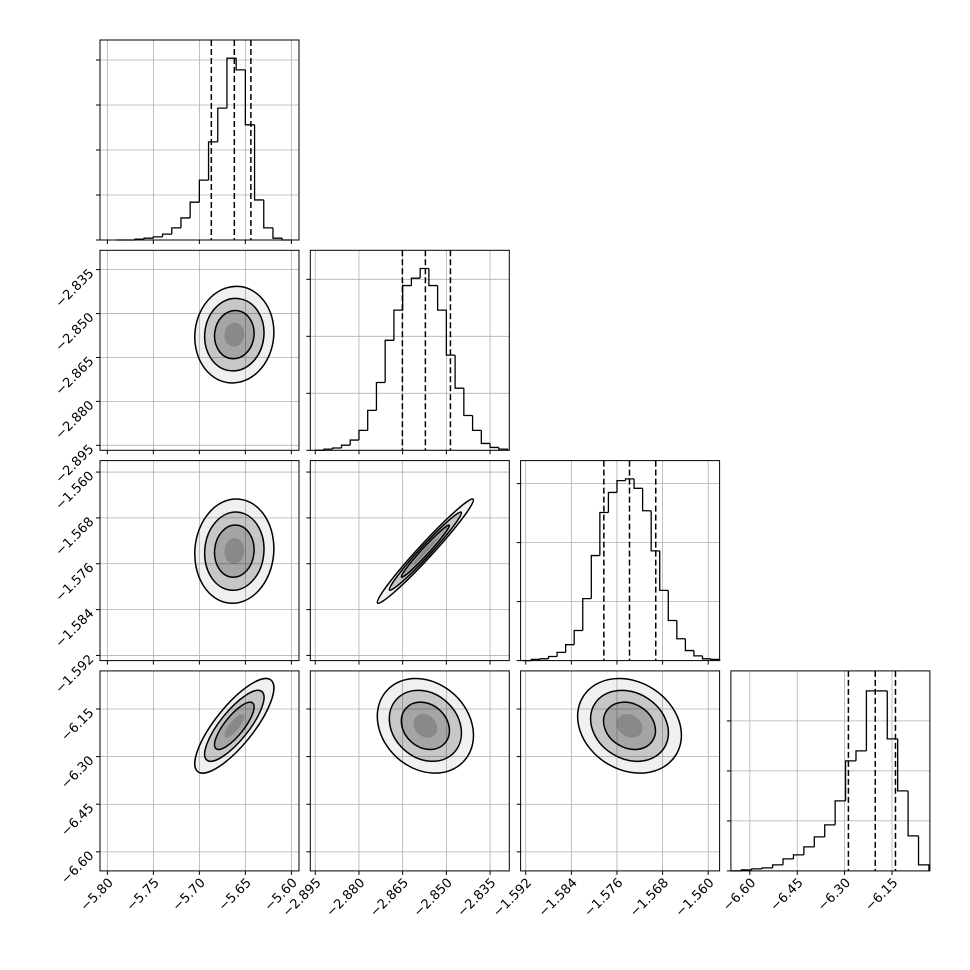 The width and height of the screenshot is (970, 970). I want to click on x-tick-label: −5.80, so click(97, 895).